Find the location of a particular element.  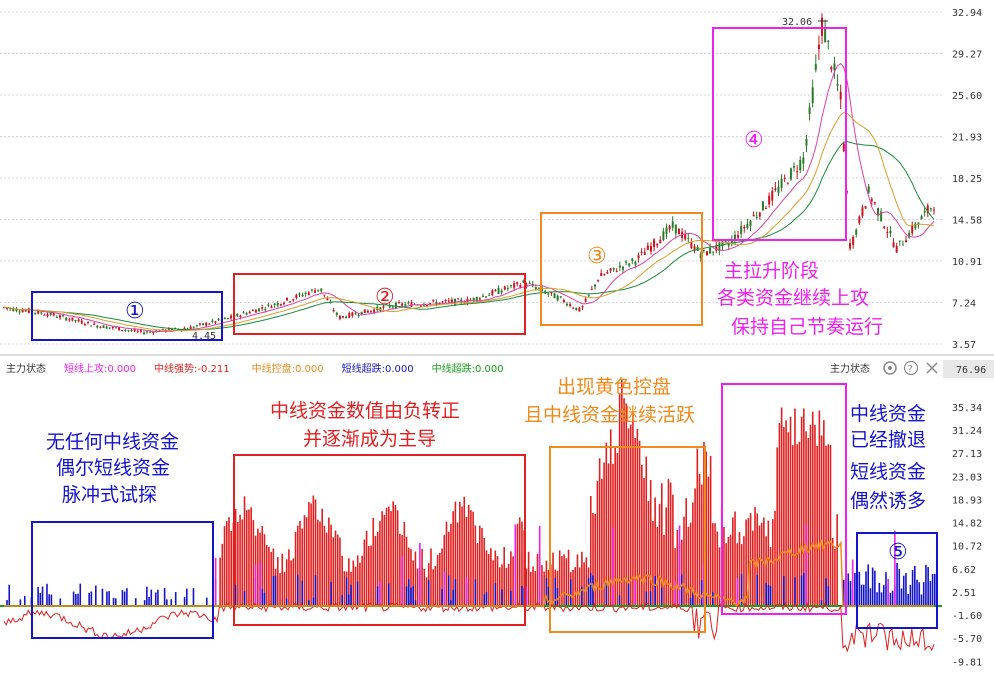

help-icon: ? is located at coordinates (911, 368).